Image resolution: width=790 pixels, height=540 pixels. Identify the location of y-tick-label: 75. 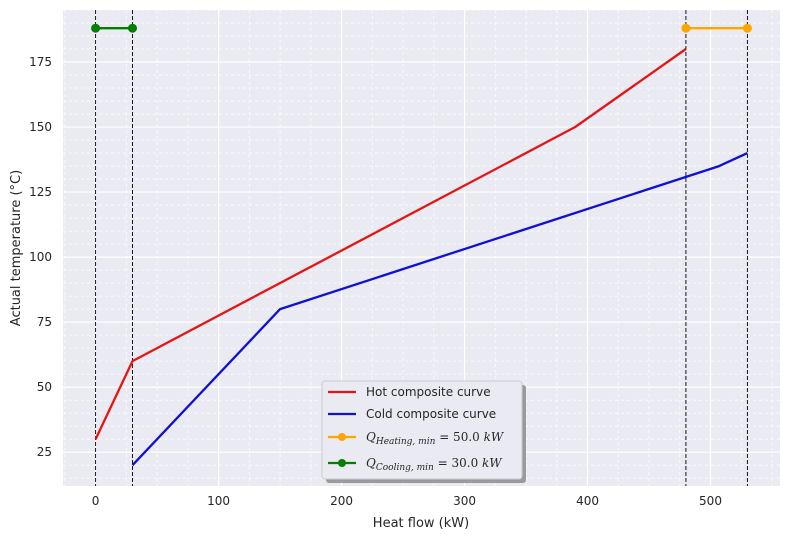
(44, 322).